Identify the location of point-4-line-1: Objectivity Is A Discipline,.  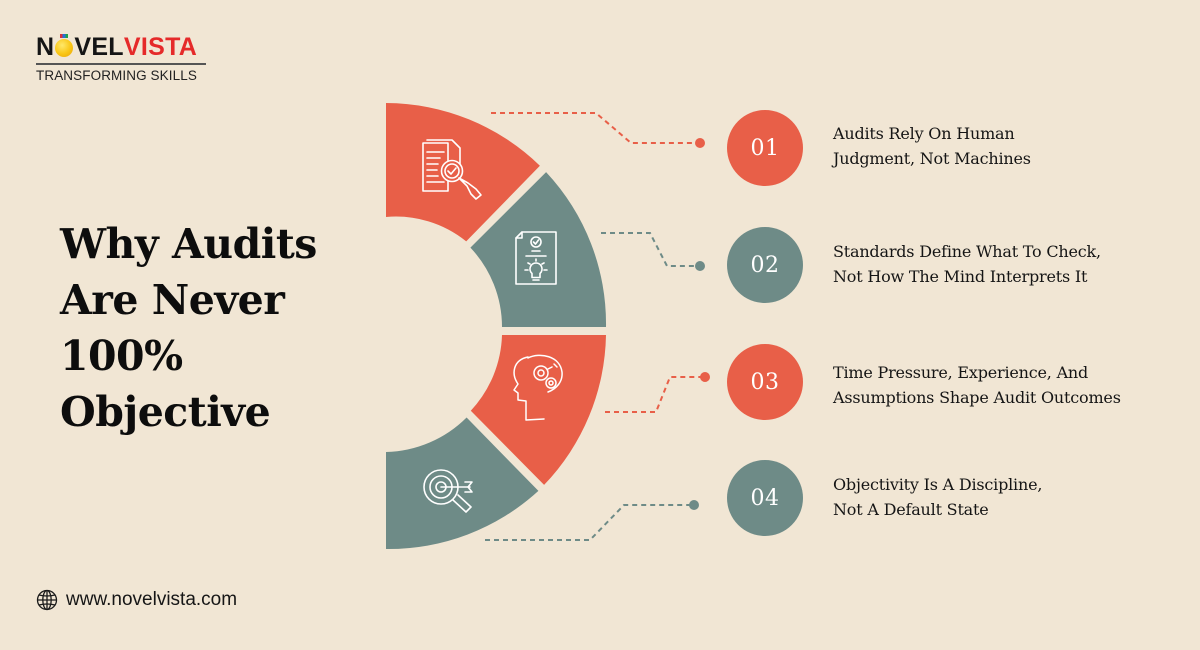
(938, 484).